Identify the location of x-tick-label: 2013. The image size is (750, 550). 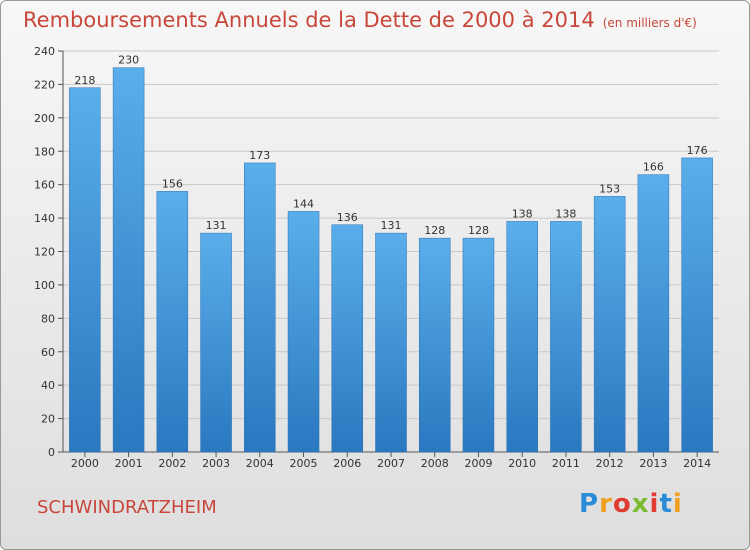
(653, 463).